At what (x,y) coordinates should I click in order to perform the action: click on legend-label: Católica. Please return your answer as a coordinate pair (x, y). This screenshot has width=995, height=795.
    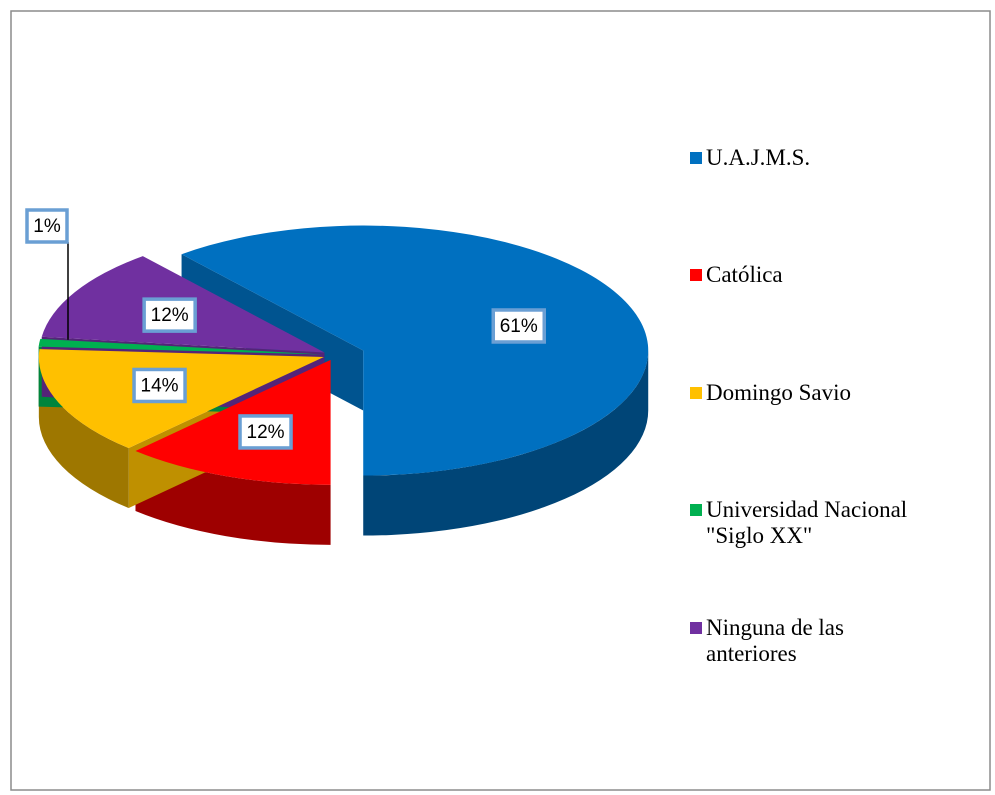
    Looking at the image, I should click on (744, 274).